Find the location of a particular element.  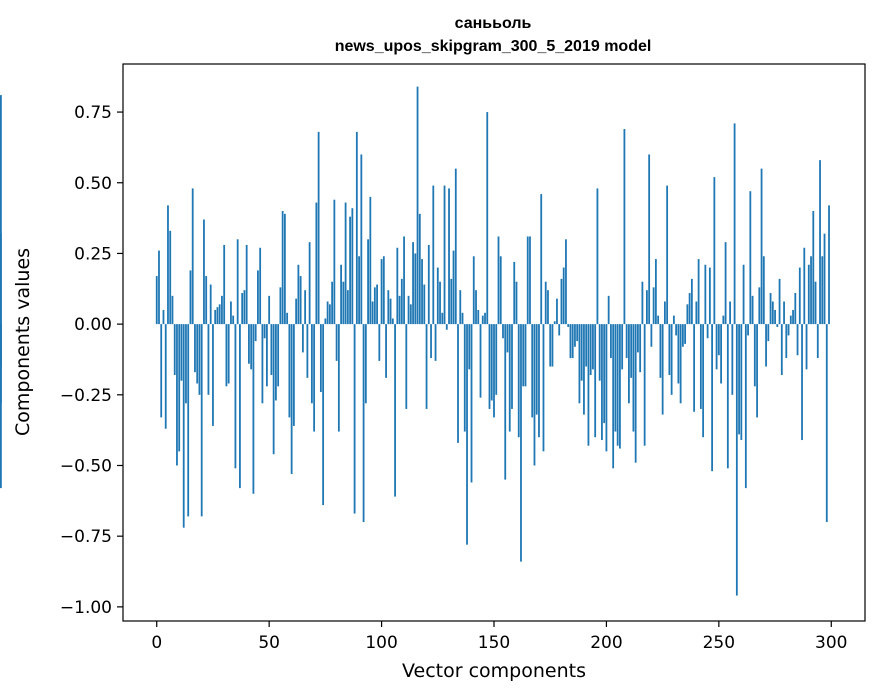

x-axis-label: Vector components is located at coordinates (494, 671).